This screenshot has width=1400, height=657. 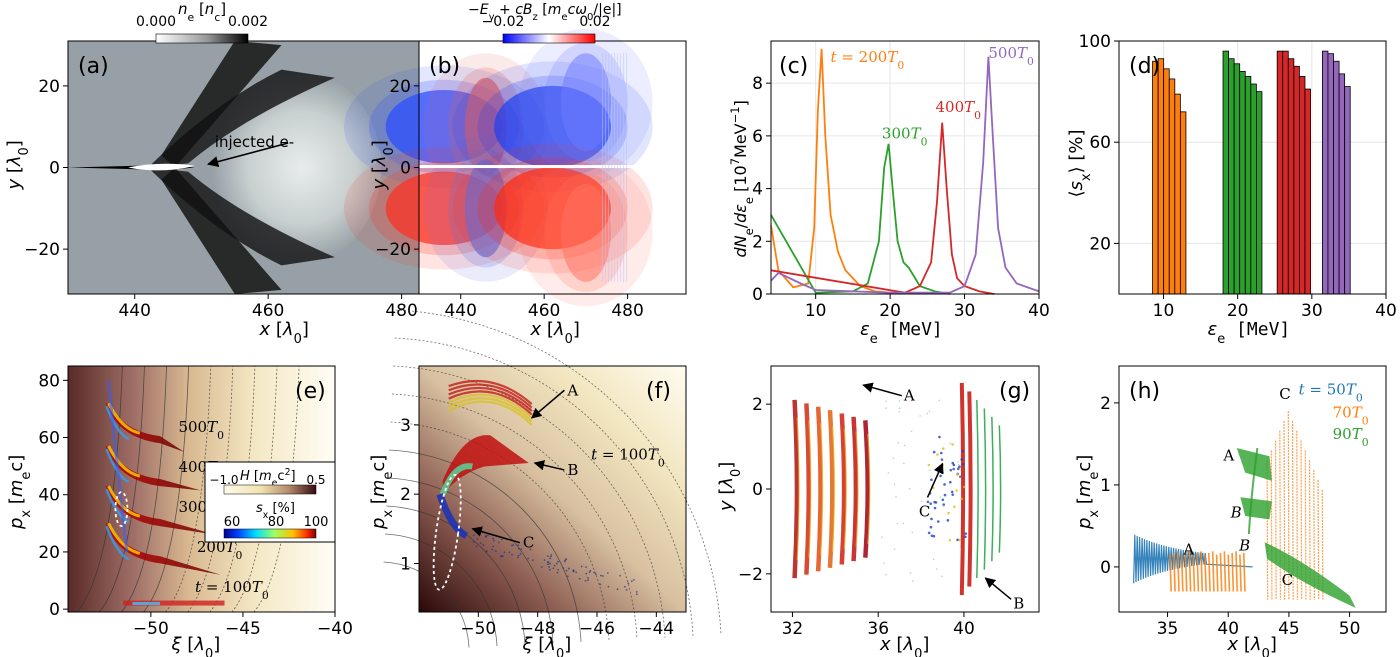 What do you see at coordinates (284, 333) in the screenshot?
I see `x-axis-label: x [λ0]` at bounding box center [284, 333].